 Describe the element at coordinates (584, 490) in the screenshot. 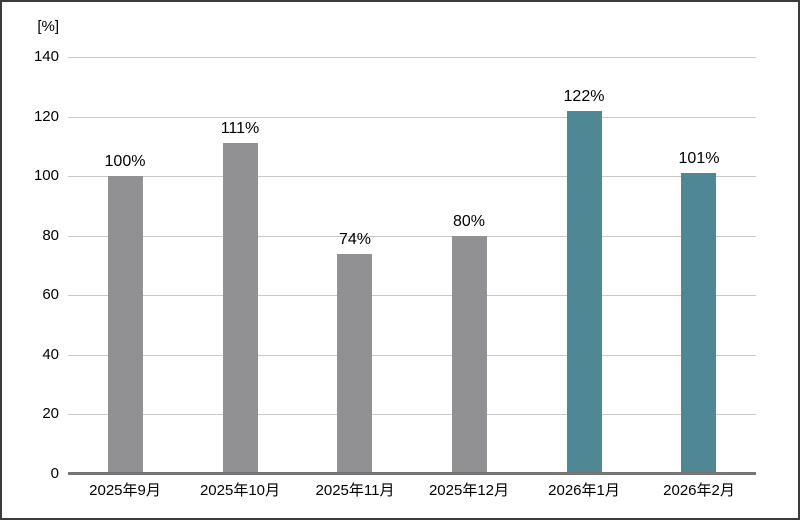

I see `x-axis-category-label: 2026年1月` at that location.